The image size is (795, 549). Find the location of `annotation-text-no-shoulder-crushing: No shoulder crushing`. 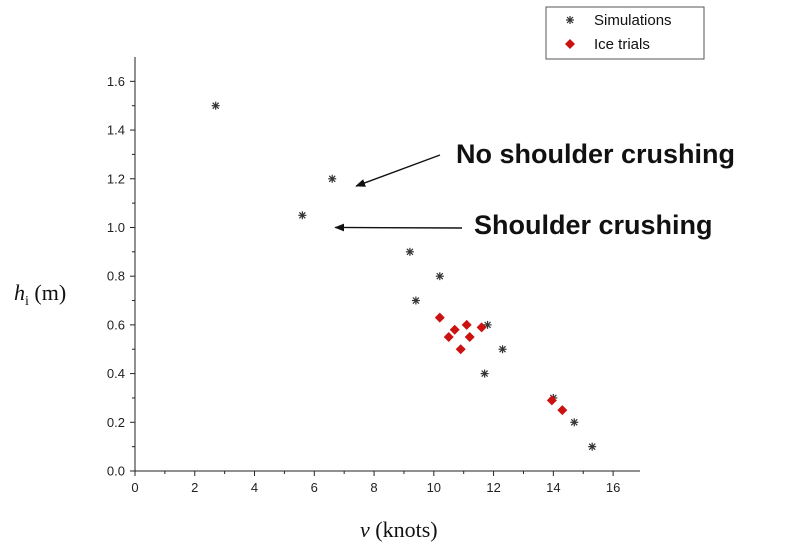

annotation-text-no-shoulder-crushing: No shoulder crushing is located at coordinates (595, 154).